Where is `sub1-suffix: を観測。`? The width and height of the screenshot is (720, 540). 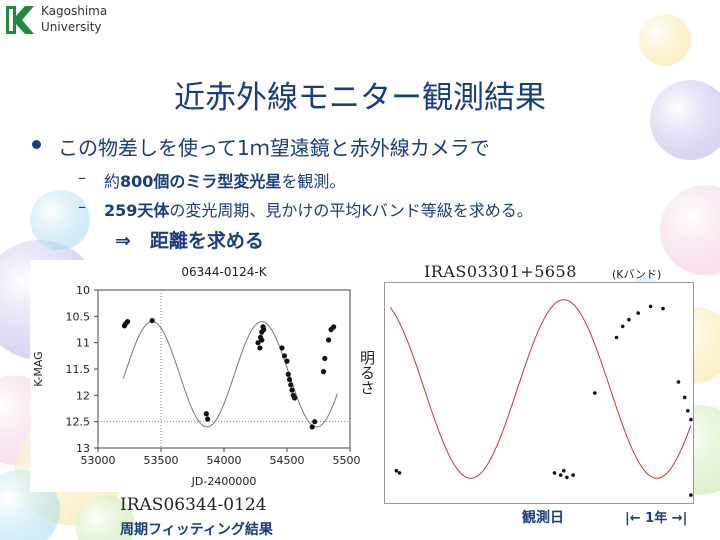 sub1-suffix: を観測。 is located at coordinates (313, 181).